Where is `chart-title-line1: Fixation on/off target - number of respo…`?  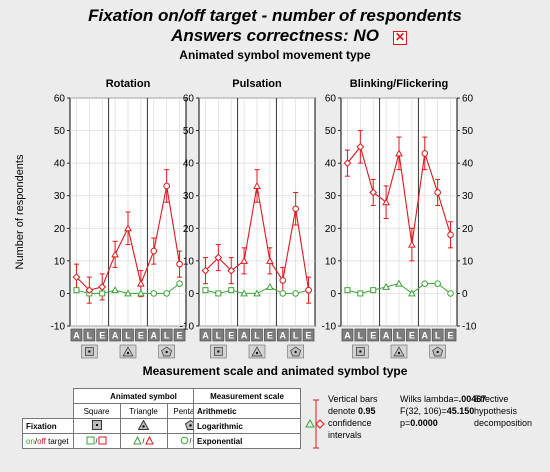
chart-title-line1: Fixation on/off target - number of respo… is located at coordinates (275, 15).